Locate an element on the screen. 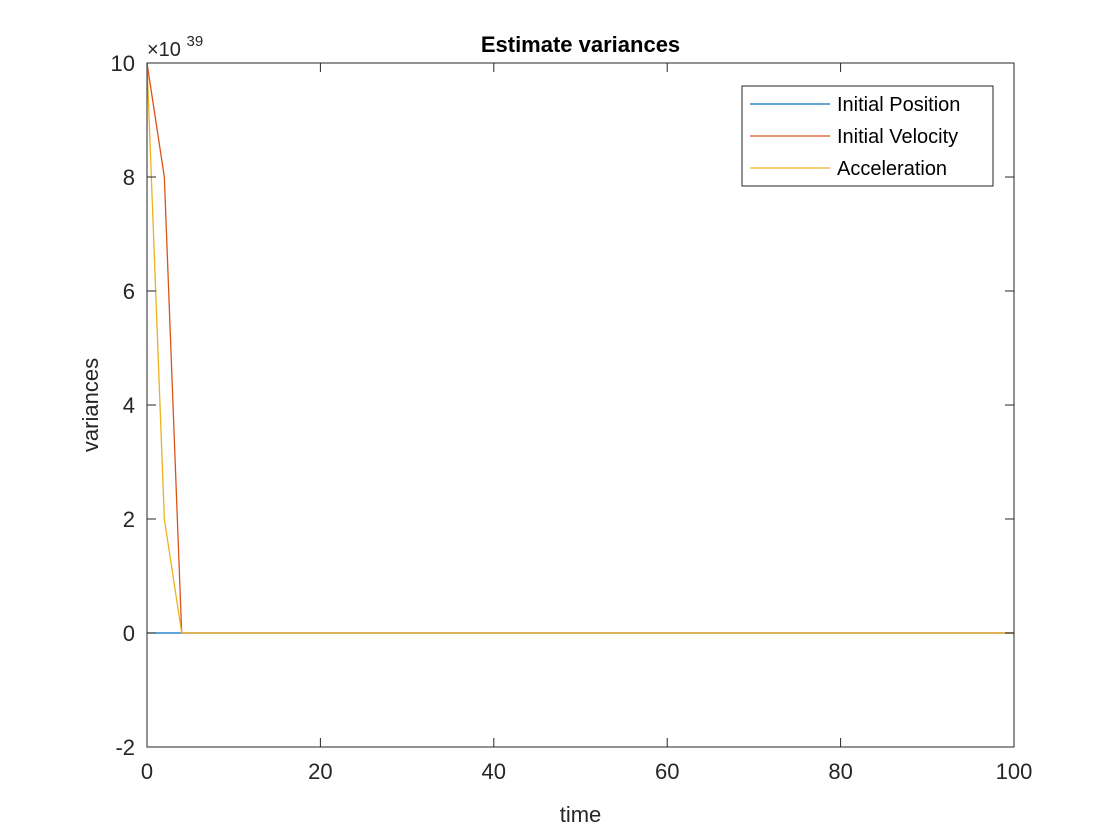  y-axis-exponent: ×10 39 is located at coordinates (175, 47).